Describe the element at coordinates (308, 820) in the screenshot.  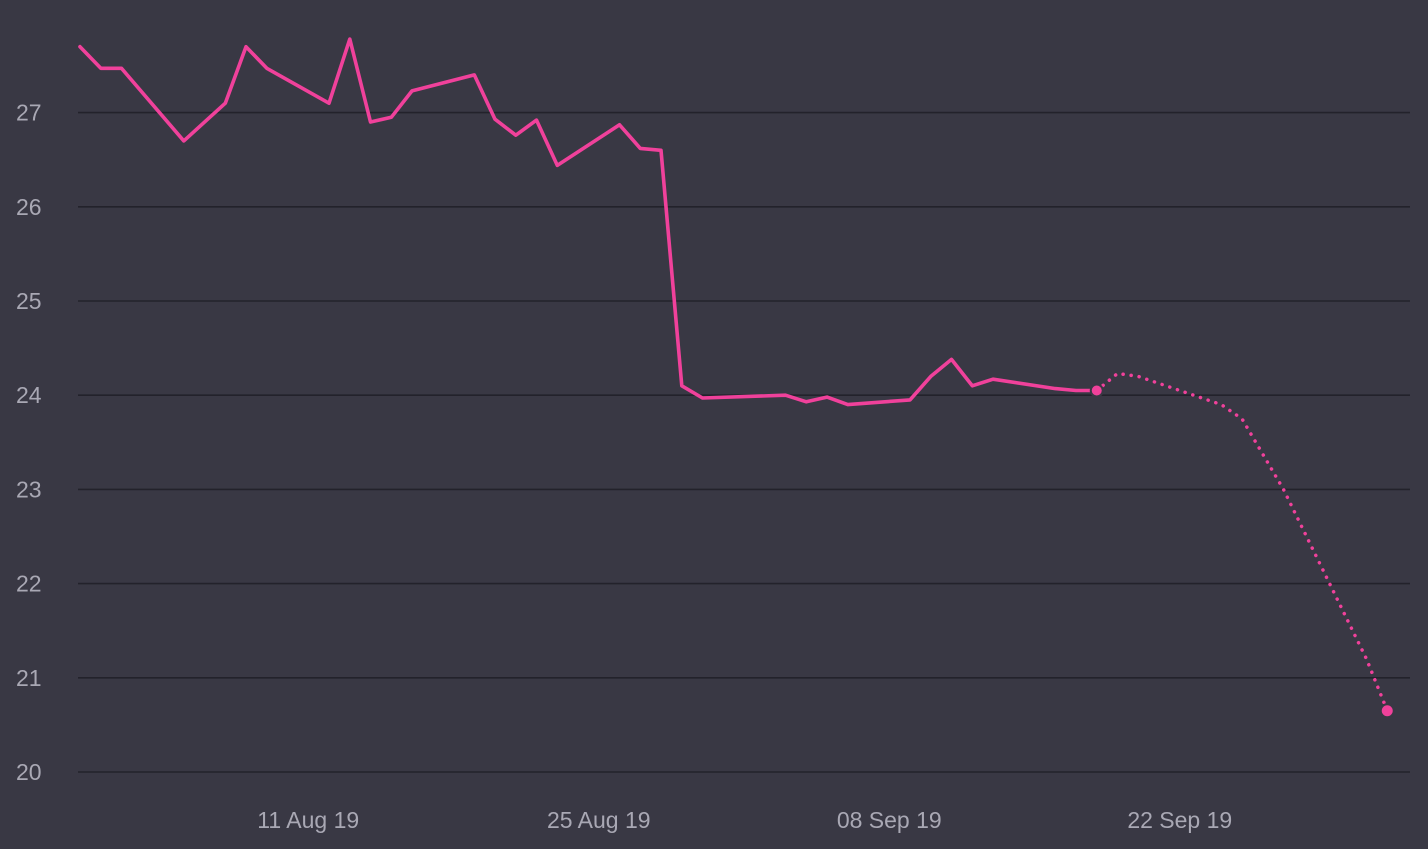
I see `x-tick-label: 11 Aug 19` at that location.